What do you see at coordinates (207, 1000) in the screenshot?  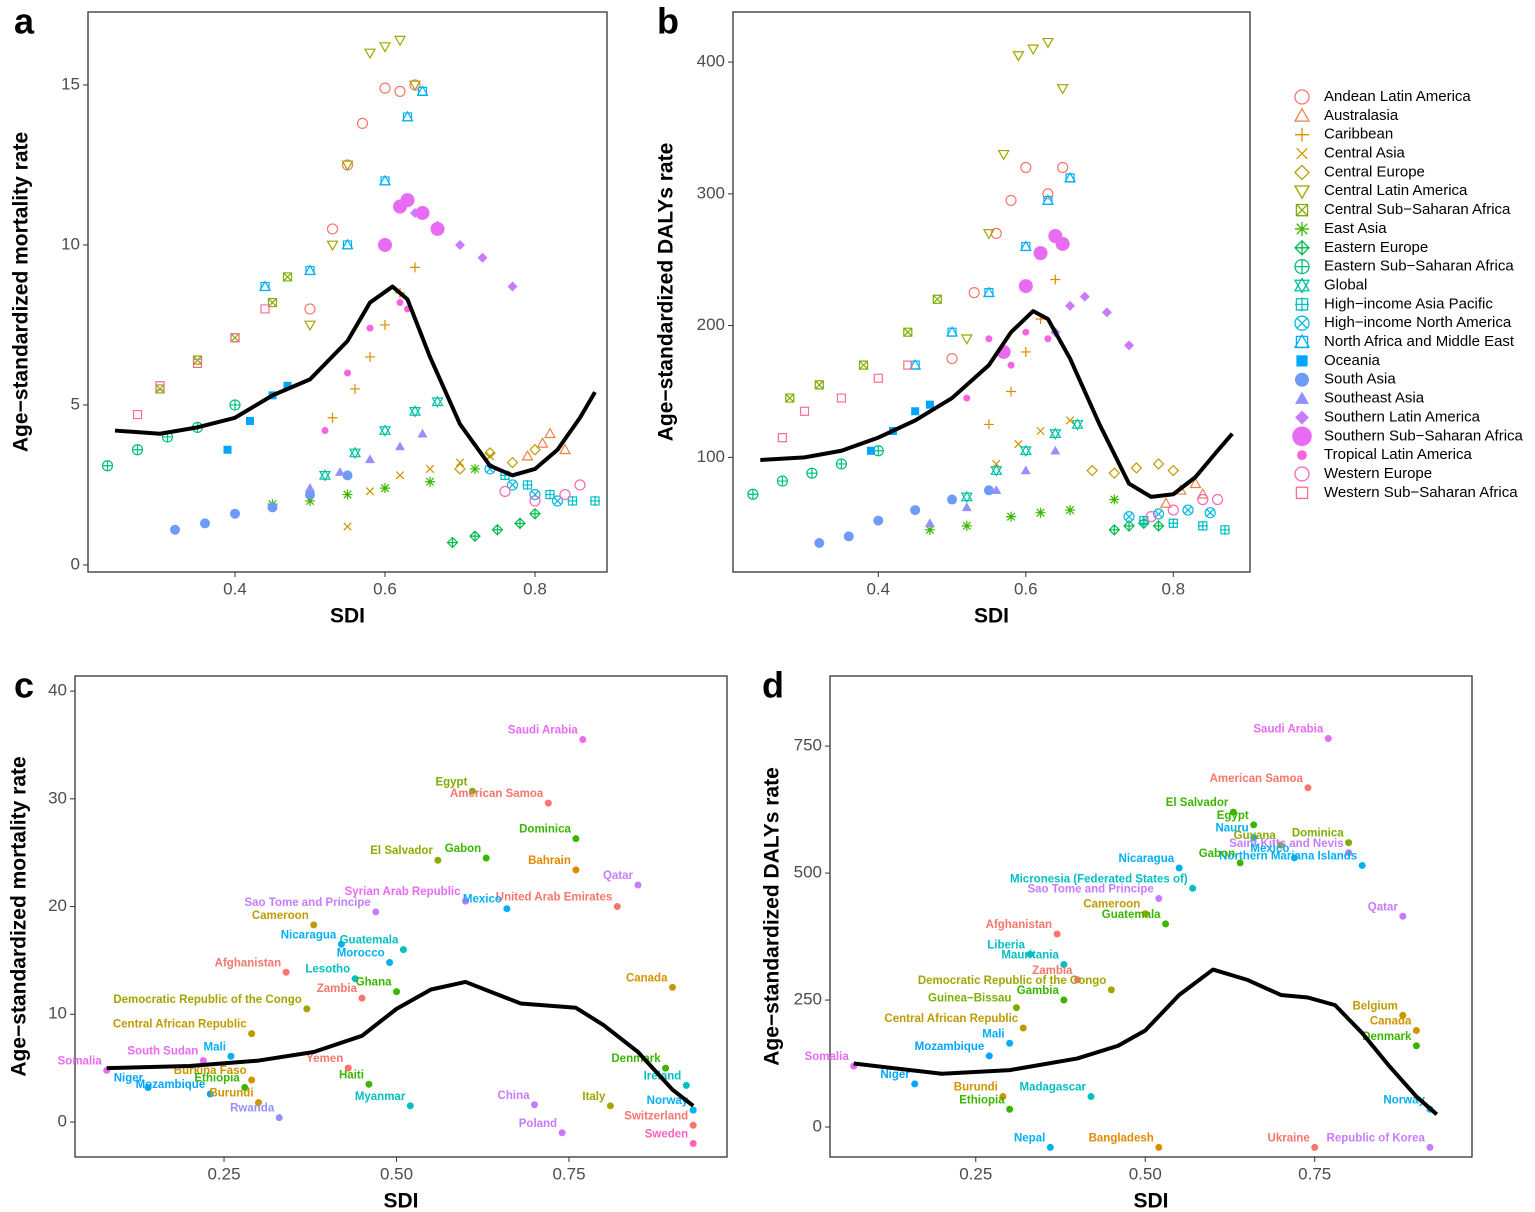 I see `point-label: Democratic Republic of the Congo` at bounding box center [207, 1000].